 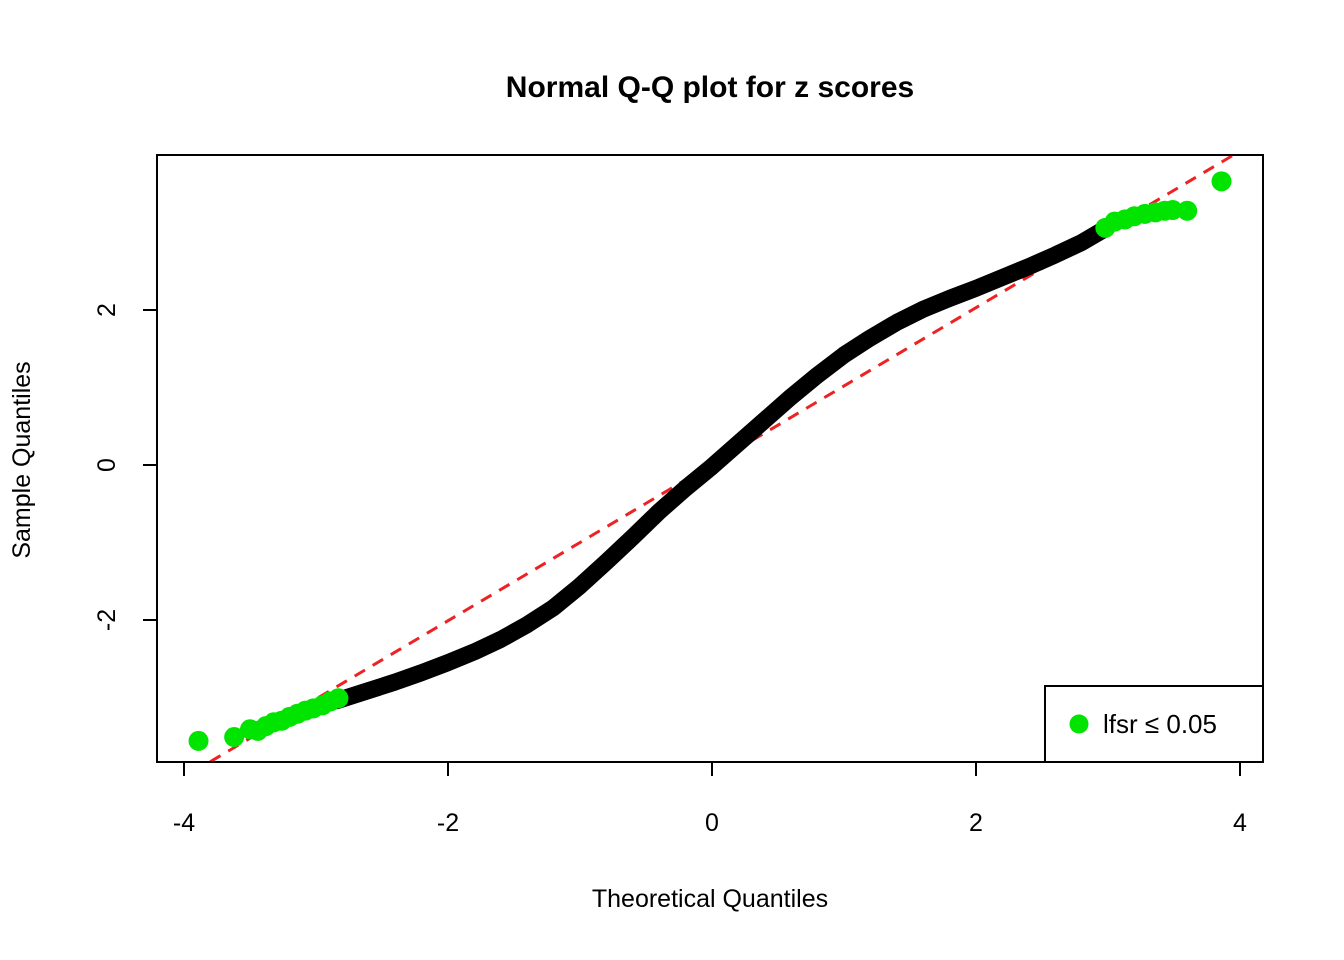 What do you see at coordinates (184, 823) in the screenshot?
I see `x-axis-tick-label: -4` at bounding box center [184, 823].